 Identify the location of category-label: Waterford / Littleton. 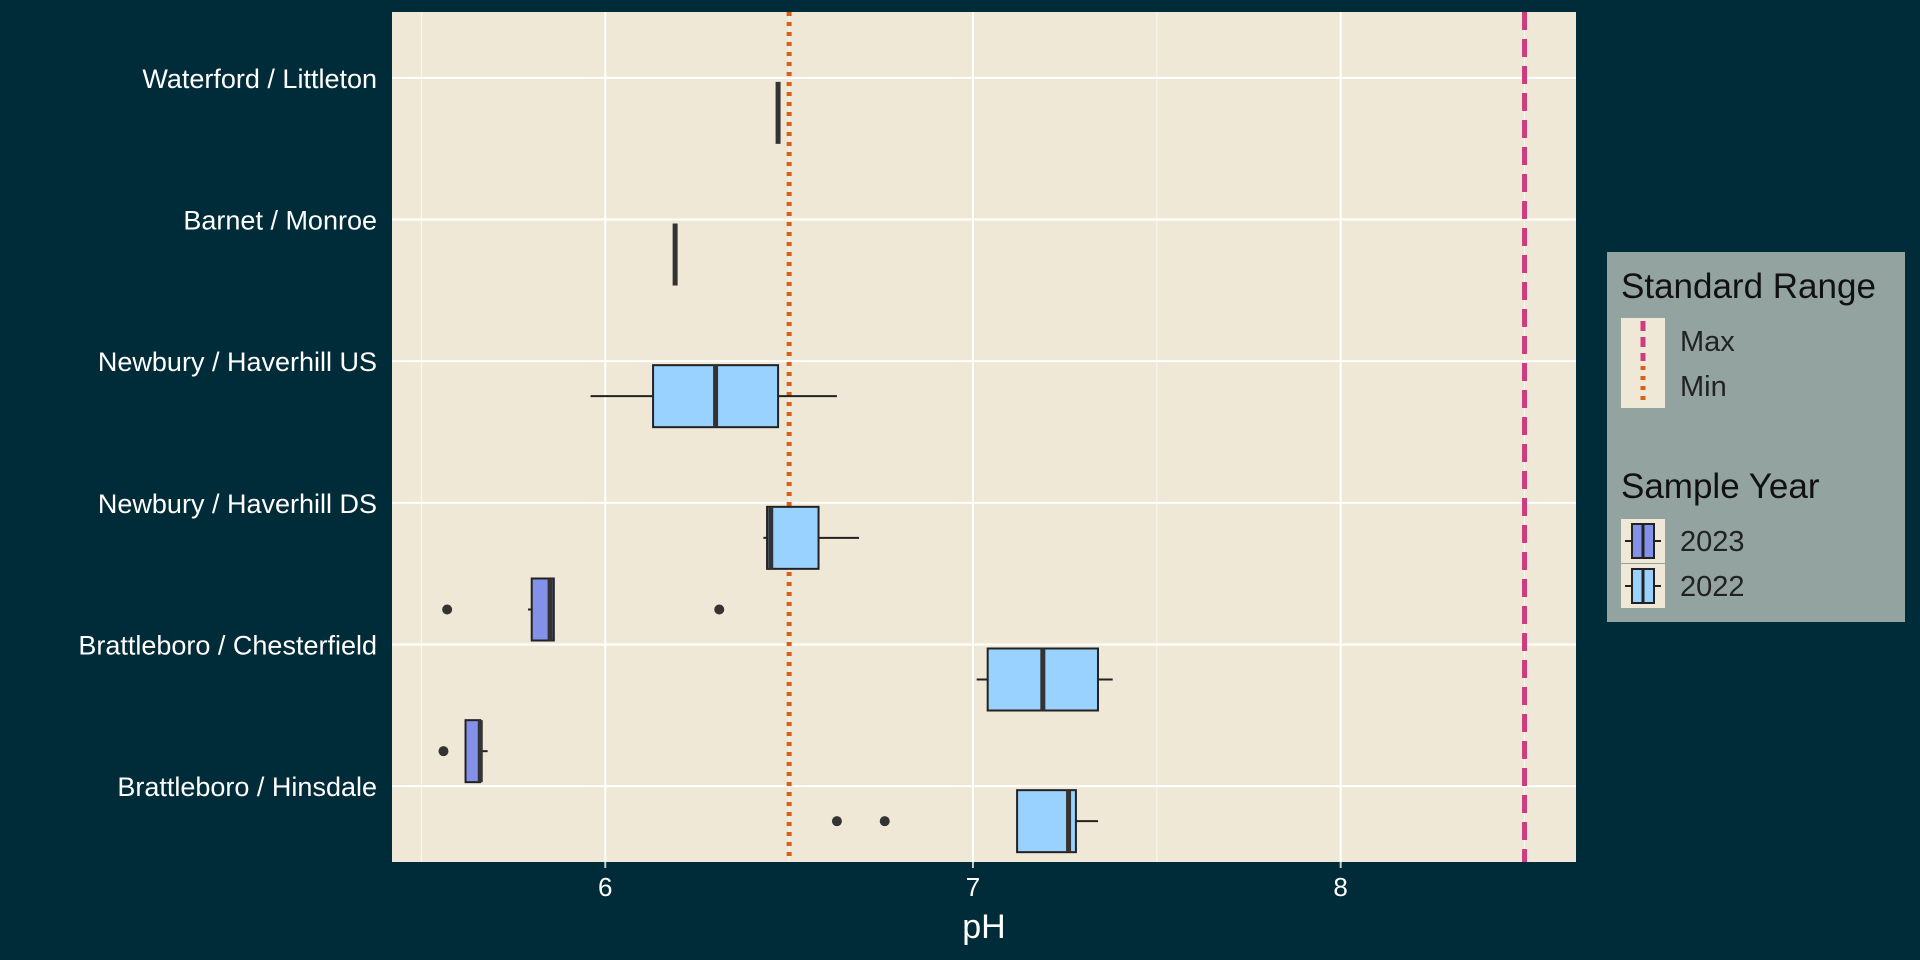
(259, 79).